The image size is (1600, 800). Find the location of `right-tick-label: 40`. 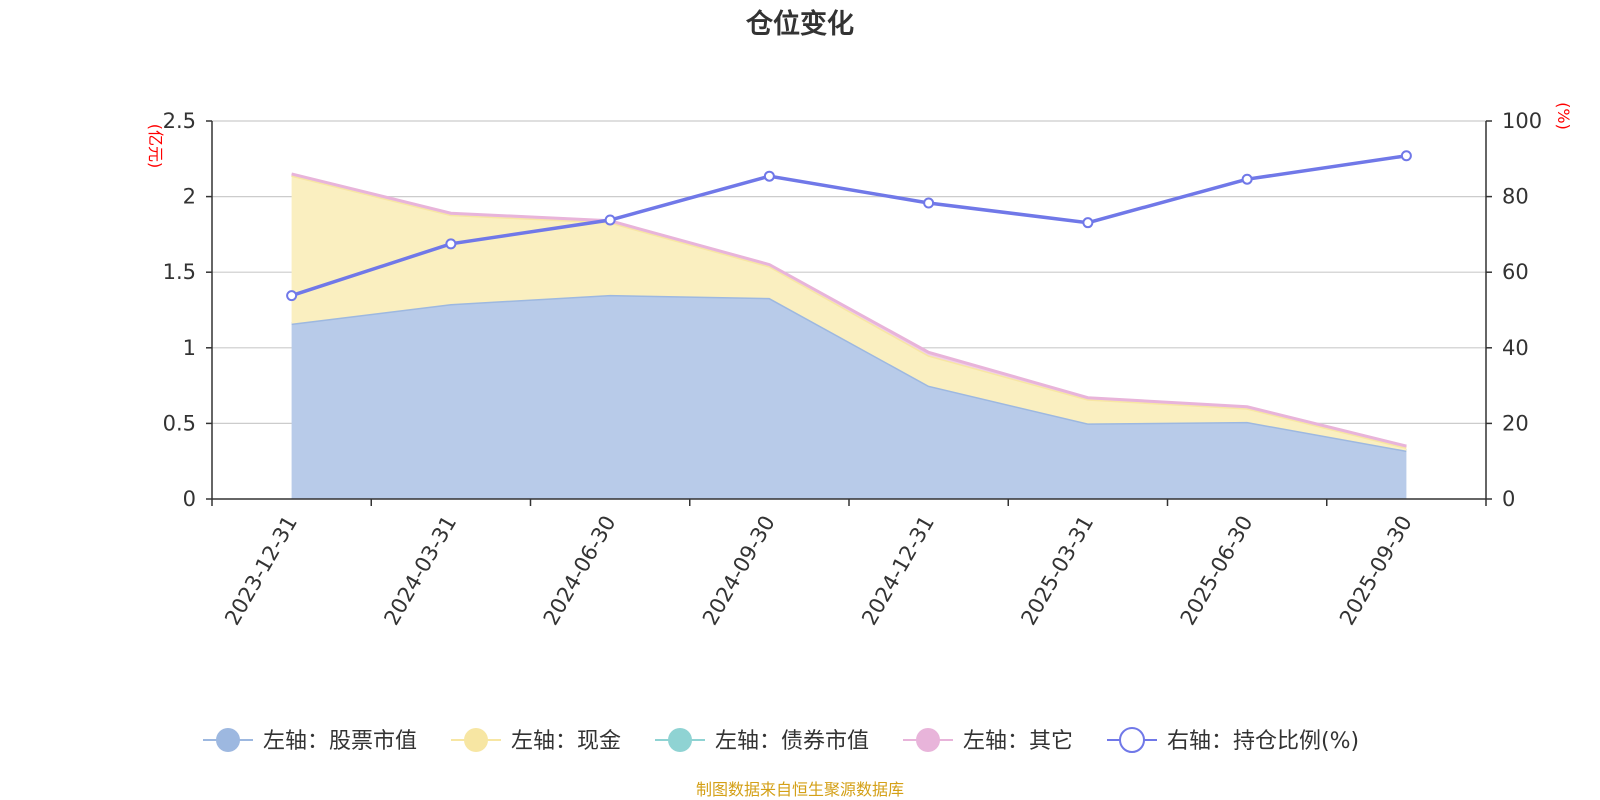

right-tick-label: 40 is located at coordinates (1515, 348).